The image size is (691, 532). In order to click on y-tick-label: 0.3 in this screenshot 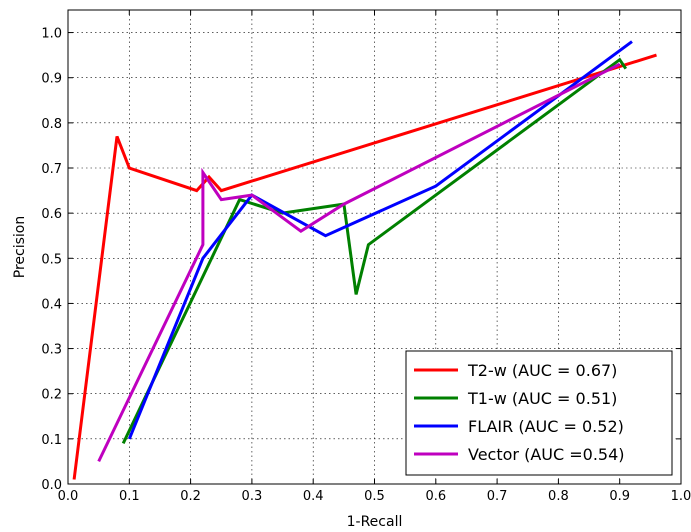, I will do `click(51, 350)`.